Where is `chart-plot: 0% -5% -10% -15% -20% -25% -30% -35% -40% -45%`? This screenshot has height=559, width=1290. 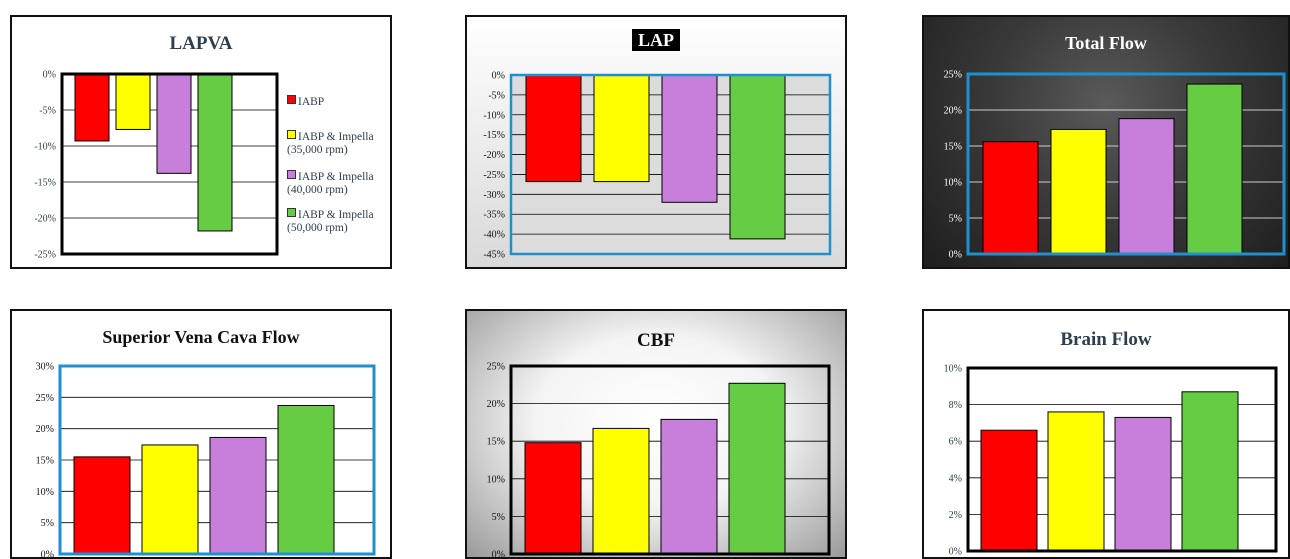
chart-plot: 0% -5% -10% -15% -20% -25% -30% -35% -40% -45% is located at coordinates (657, 166).